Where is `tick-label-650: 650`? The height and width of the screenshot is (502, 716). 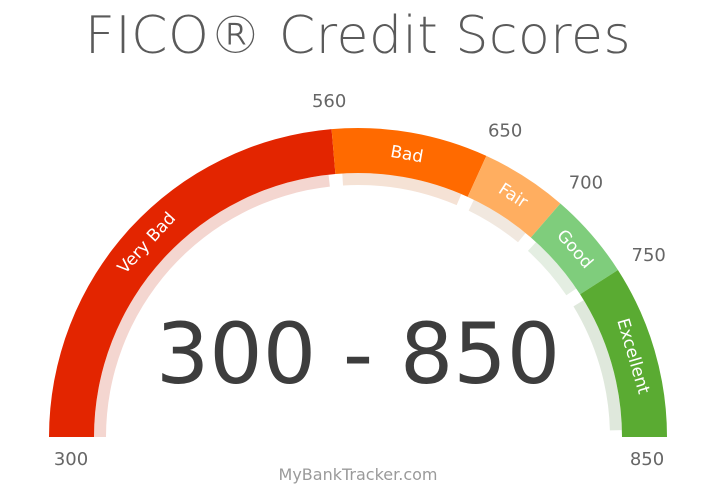
tick-label-650: 650 is located at coordinates (505, 130).